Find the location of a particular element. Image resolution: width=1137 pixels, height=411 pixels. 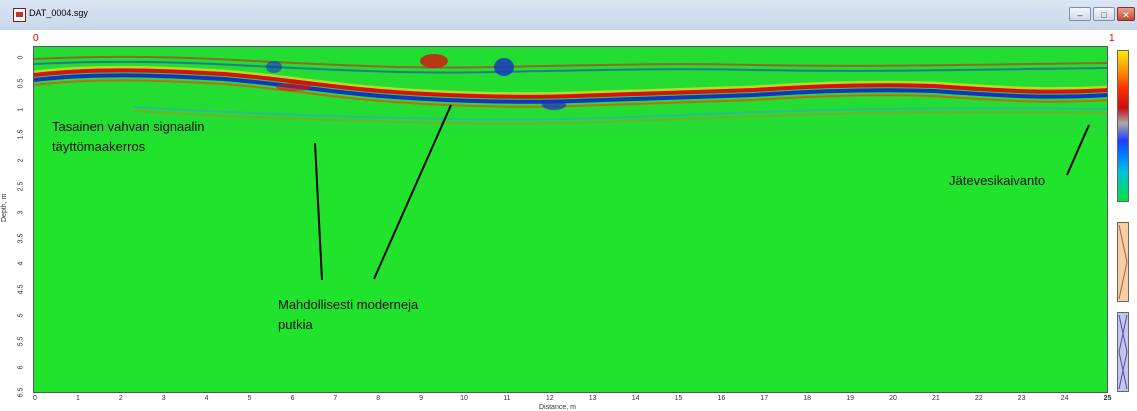

annotation-fill-line2: täyttömaakerros is located at coordinates (99, 146).